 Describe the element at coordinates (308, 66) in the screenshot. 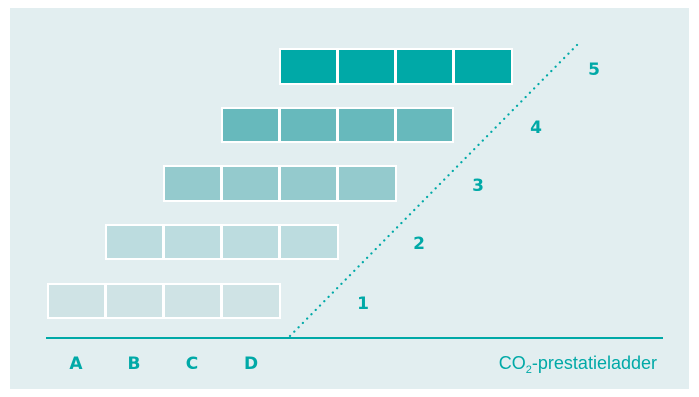

I see `level-5-block-a` at that location.